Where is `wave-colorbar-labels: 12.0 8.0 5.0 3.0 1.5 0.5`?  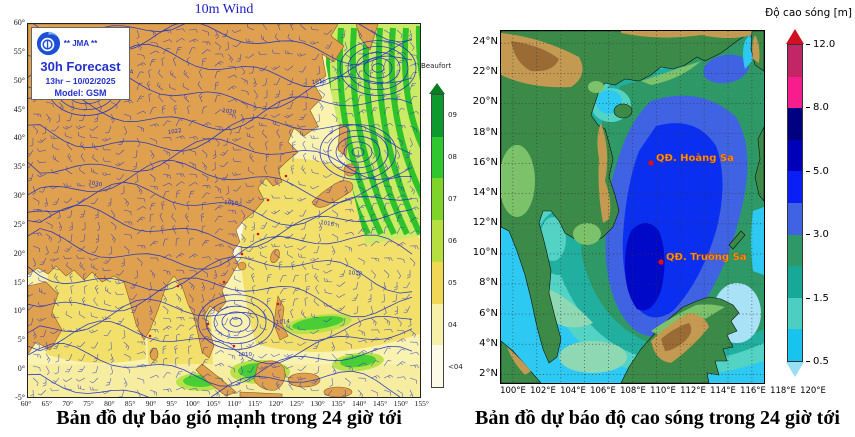 wave-colorbar-labels: 12.0 8.0 5.0 3.0 1.5 0.5 is located at coordinates (824, 203).